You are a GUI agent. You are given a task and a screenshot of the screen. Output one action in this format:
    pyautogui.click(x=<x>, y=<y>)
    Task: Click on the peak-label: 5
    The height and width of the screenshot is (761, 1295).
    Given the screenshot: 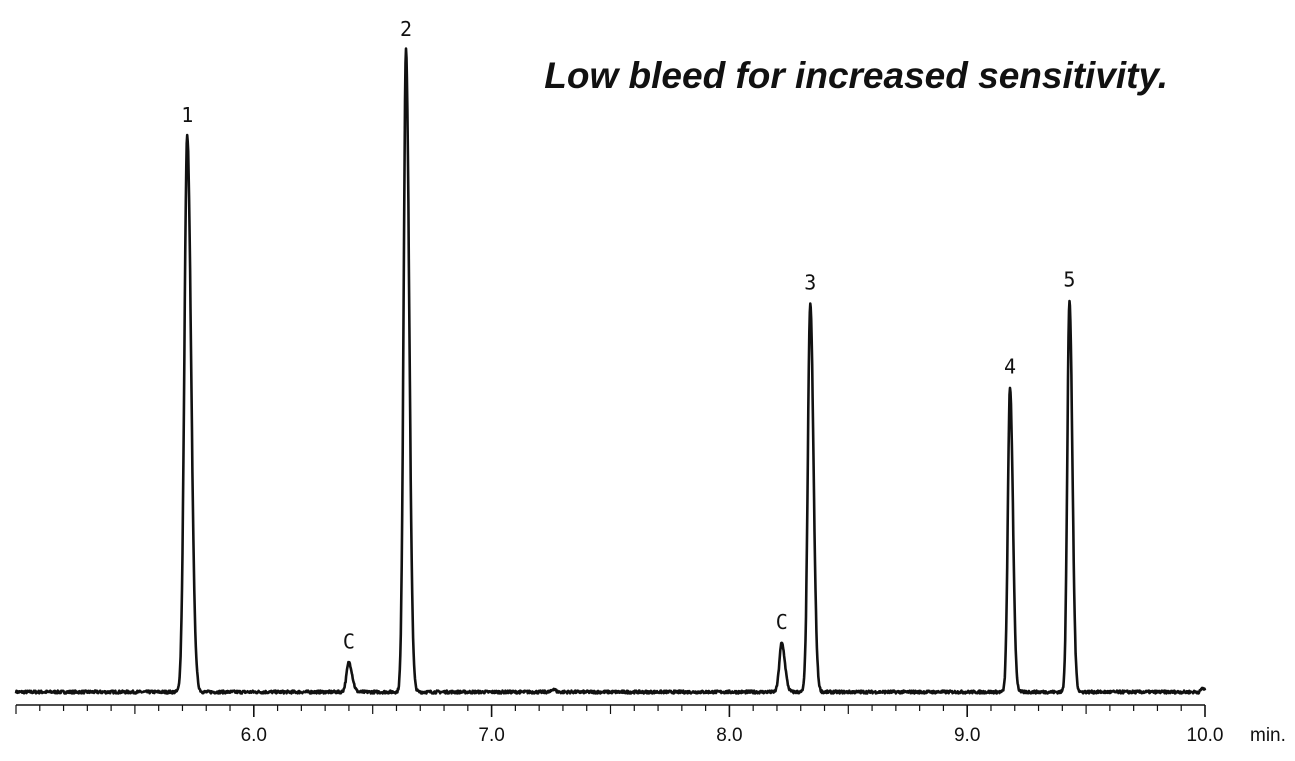 What is the action you would take?
    pyautogui.click(x=1069, y=279)
    